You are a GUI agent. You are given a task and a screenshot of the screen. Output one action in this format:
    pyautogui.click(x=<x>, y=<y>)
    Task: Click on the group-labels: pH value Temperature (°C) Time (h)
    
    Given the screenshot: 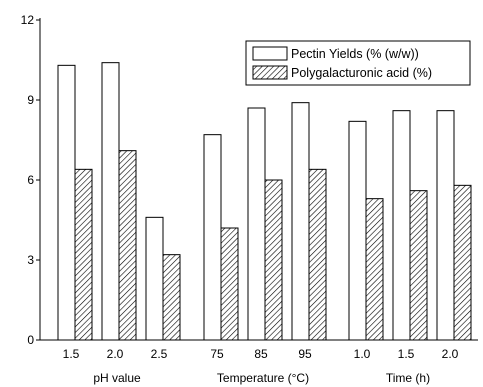 What is the action you would take?
    pyautogui.click(x=261, y=378)
    